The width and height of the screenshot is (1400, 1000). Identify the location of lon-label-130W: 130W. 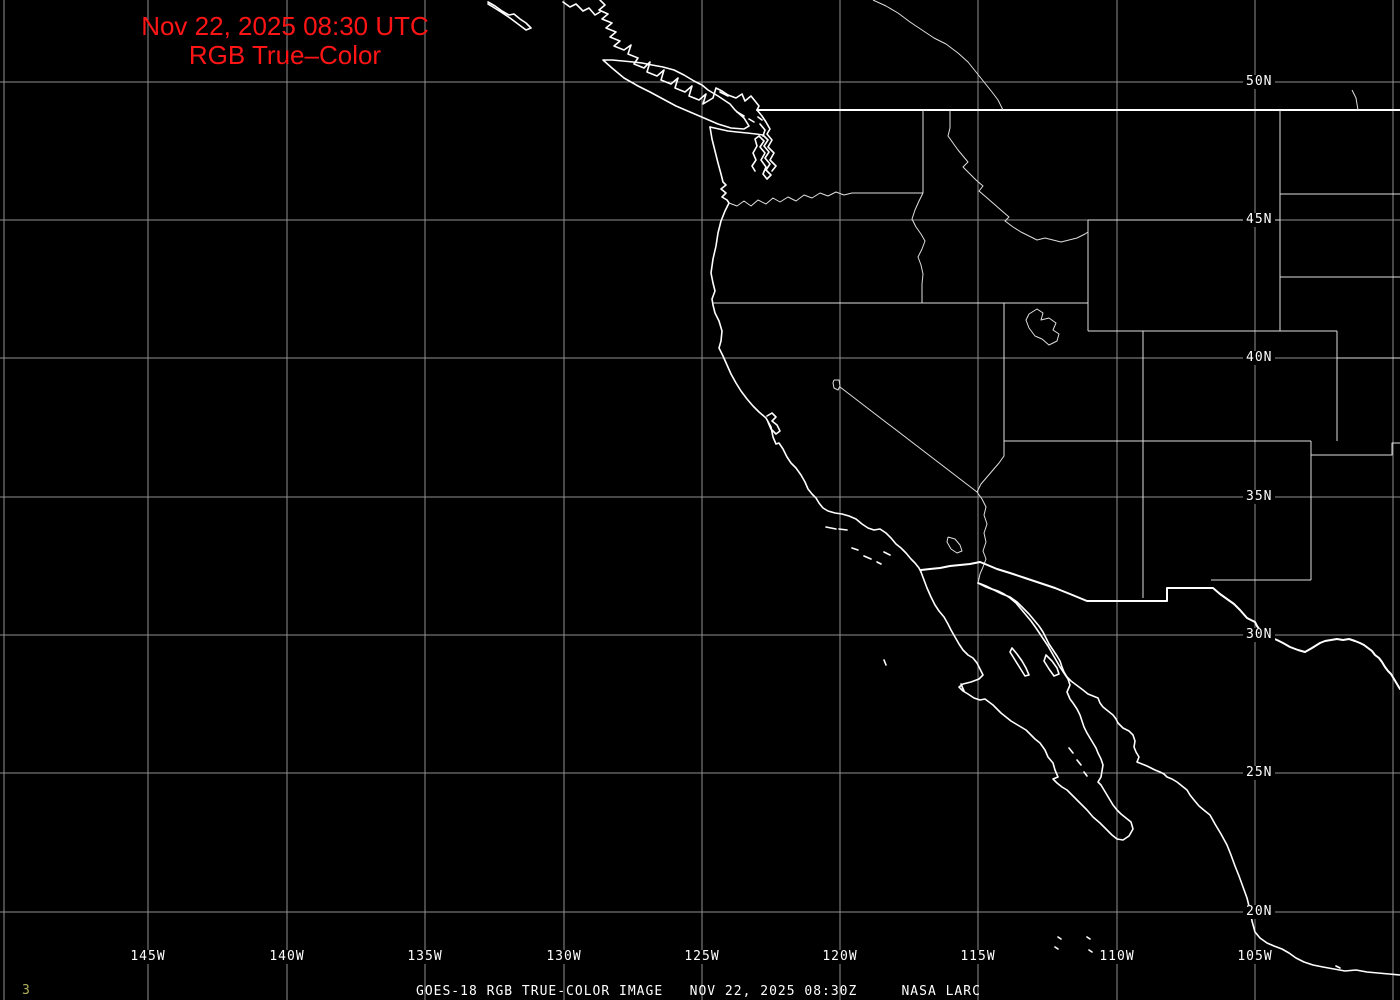
(564, 957).